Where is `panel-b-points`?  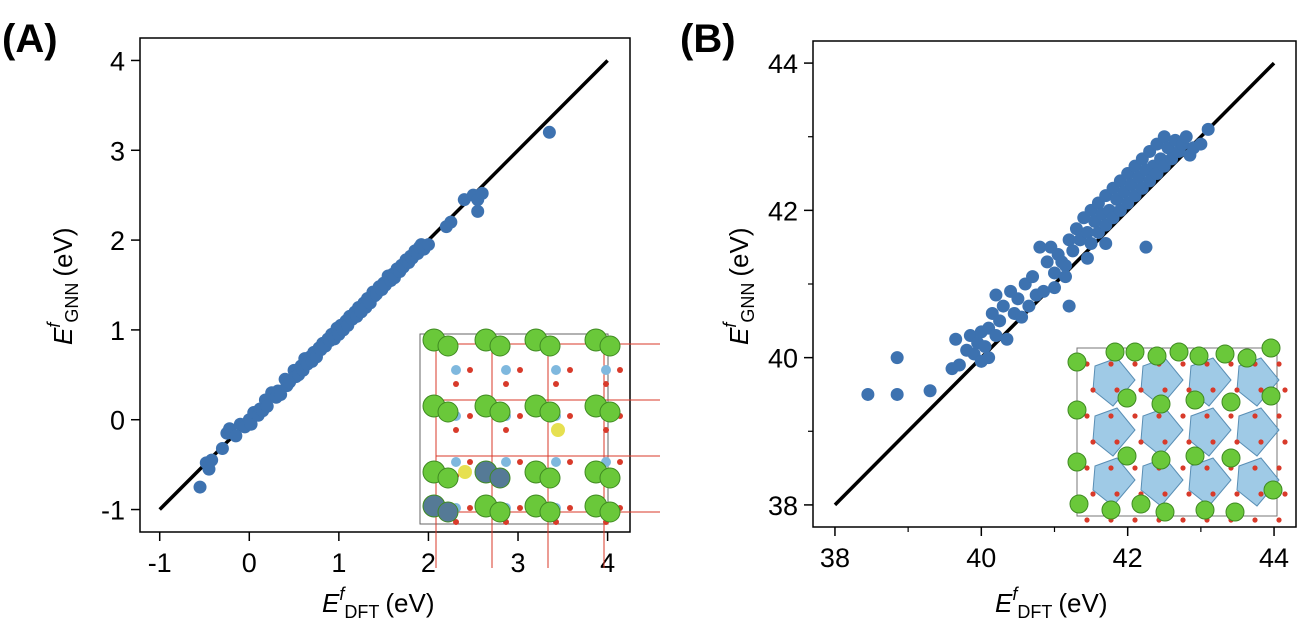 panel-b-points is located at coordinates (1038, 261).